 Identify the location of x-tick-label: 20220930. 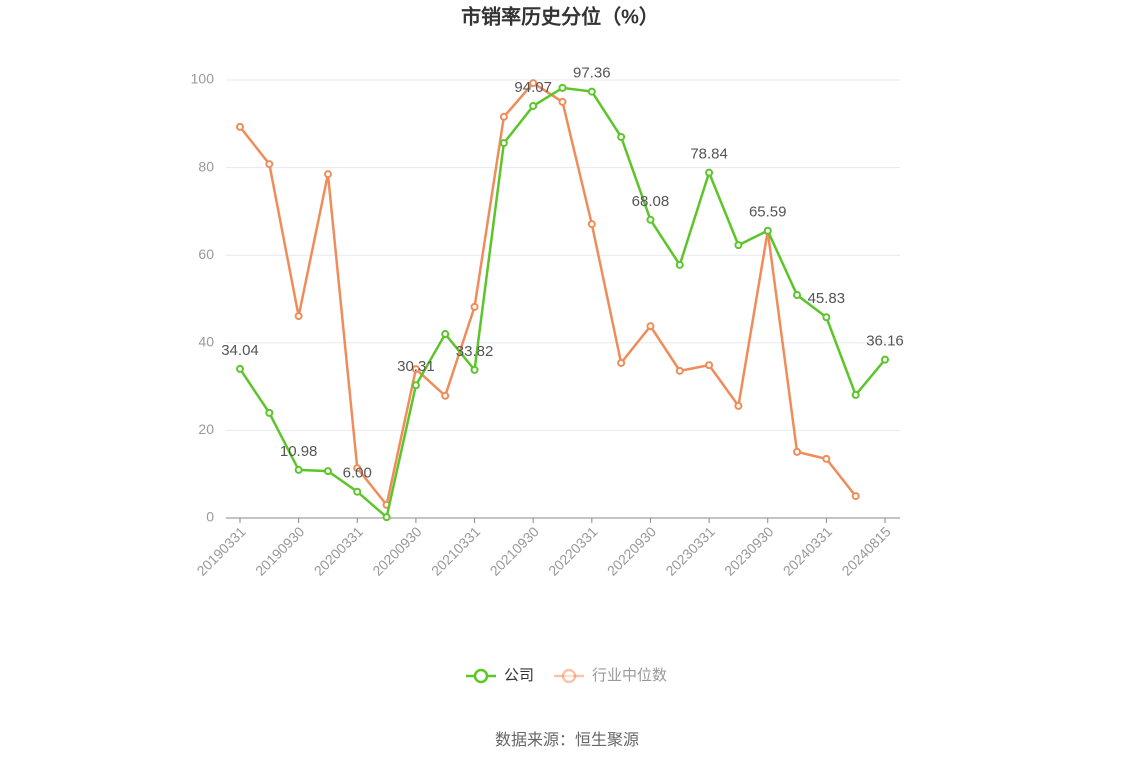
(632, 551).